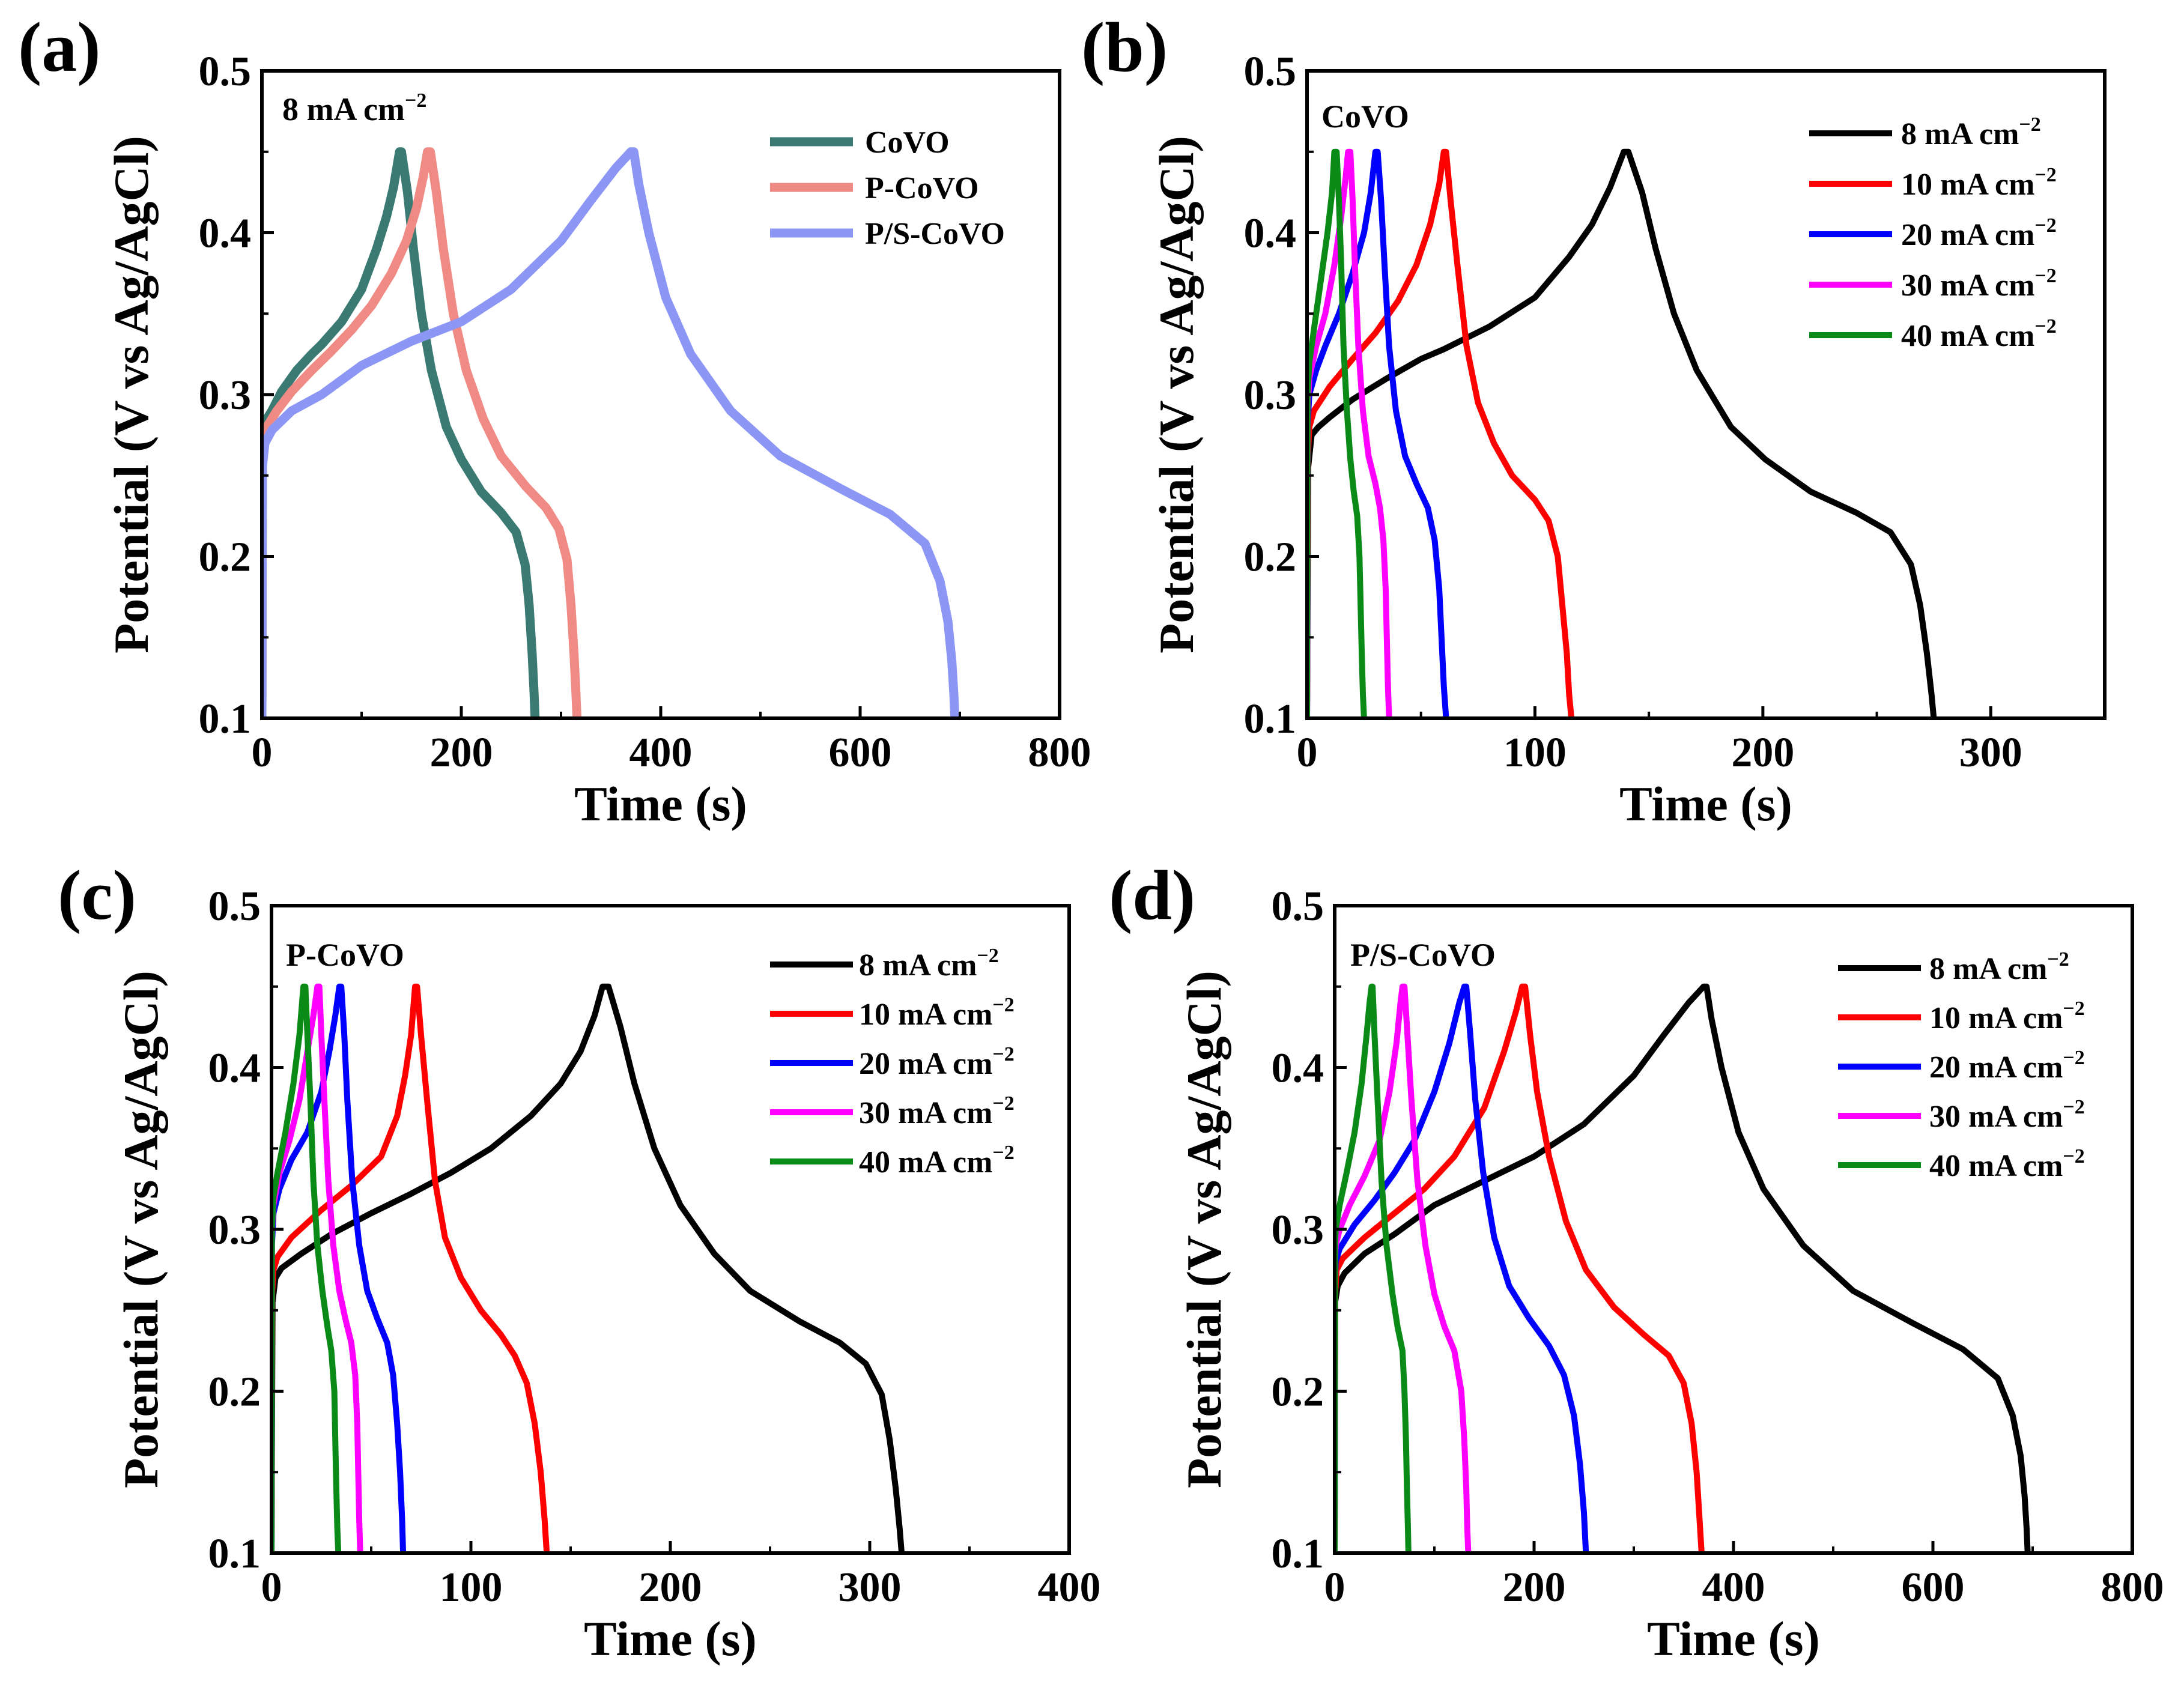 This screenshot has height=1702, width=2184. Describe the element at coordinates (1271, 234) in the screenshot. I see `y-tick-label-b-3: 0.4` at that location.